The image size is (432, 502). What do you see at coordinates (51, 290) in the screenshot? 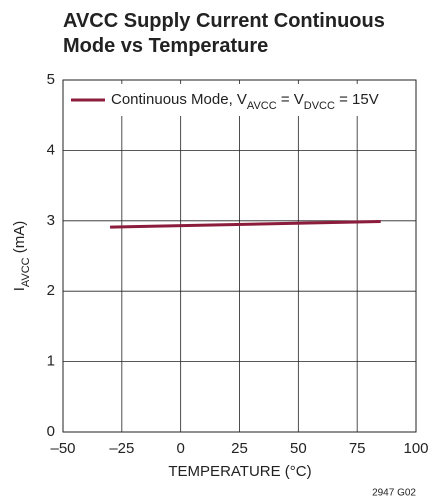
I see `y-tick-label: 2` at bounding box center [51, 290].